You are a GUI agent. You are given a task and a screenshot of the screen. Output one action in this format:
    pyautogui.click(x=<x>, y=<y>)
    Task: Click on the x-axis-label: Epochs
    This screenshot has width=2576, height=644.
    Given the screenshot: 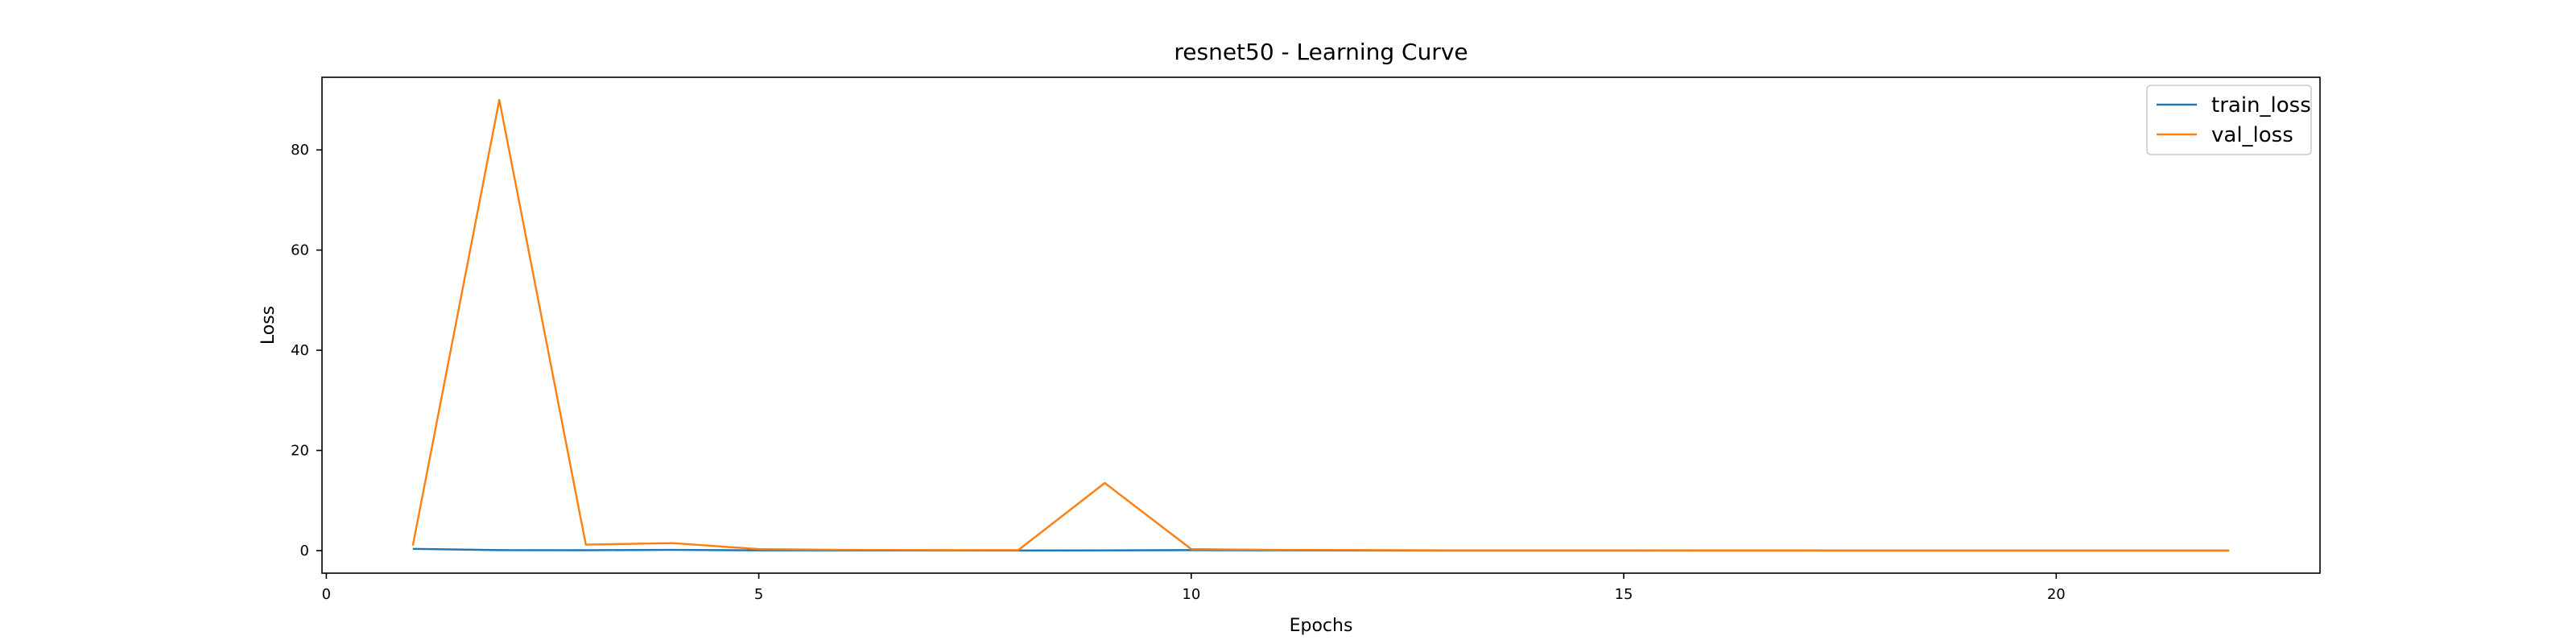 What is the action you would take?
    pyautogui.click(x=1321, y=626)
    